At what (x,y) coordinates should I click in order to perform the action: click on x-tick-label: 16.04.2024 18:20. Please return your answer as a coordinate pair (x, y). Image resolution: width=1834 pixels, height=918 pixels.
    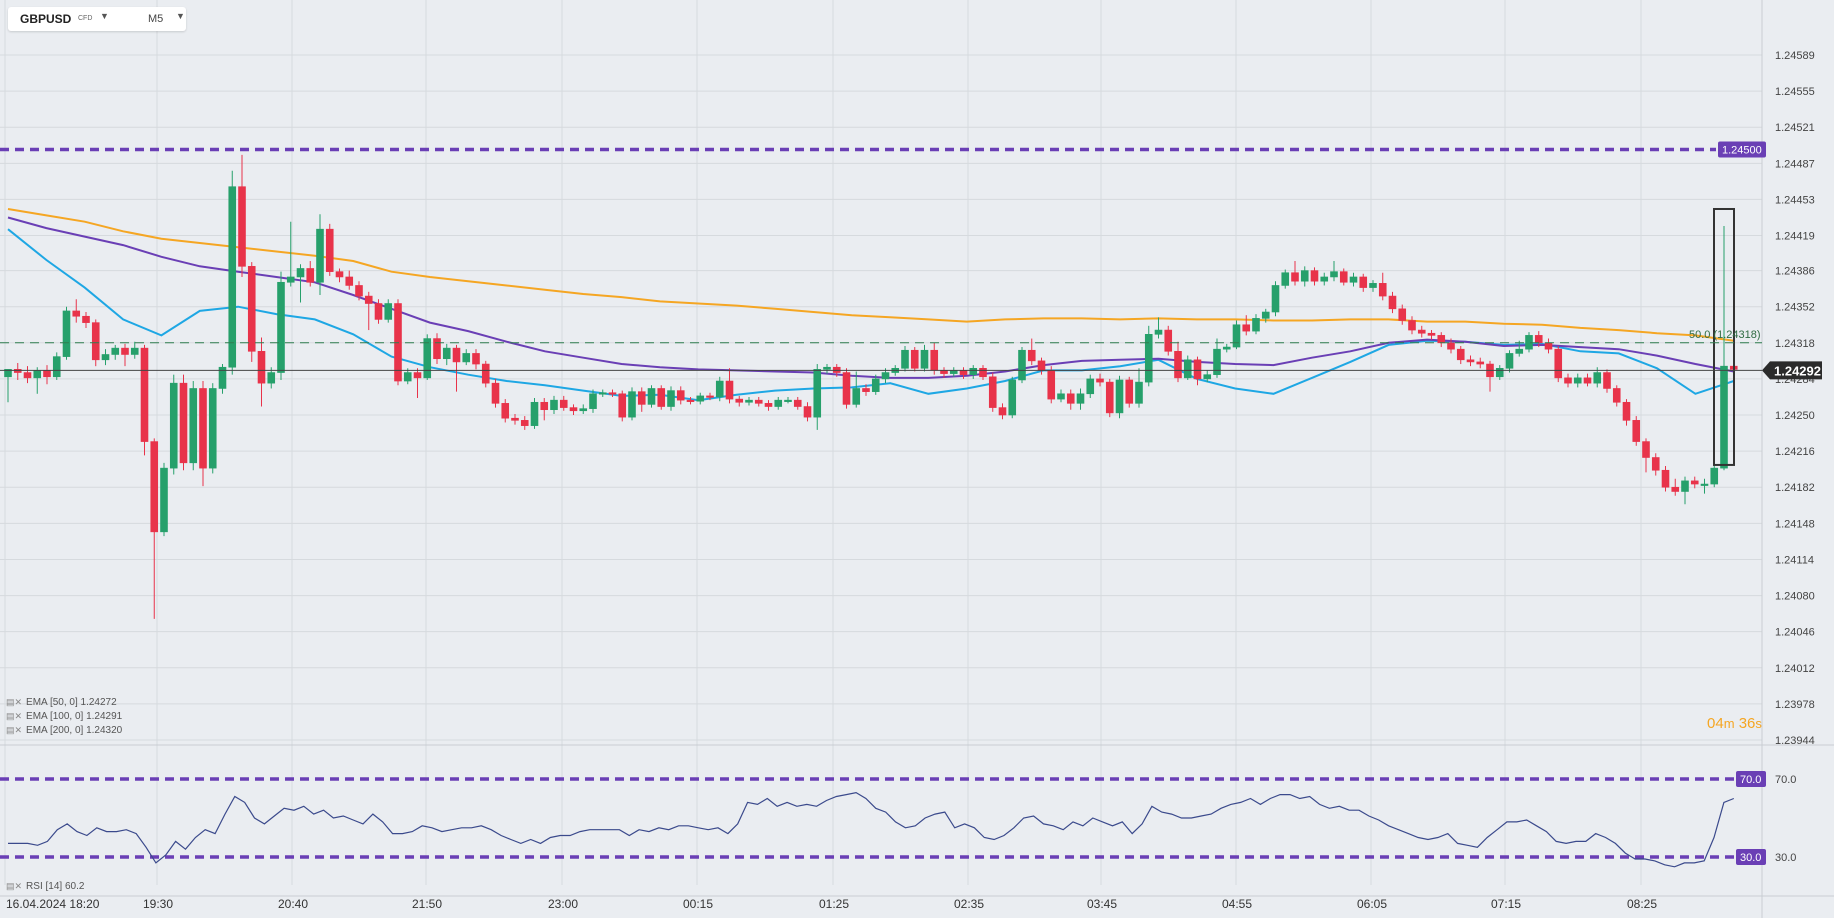
    Looking at the image, I should click on (53, 904).